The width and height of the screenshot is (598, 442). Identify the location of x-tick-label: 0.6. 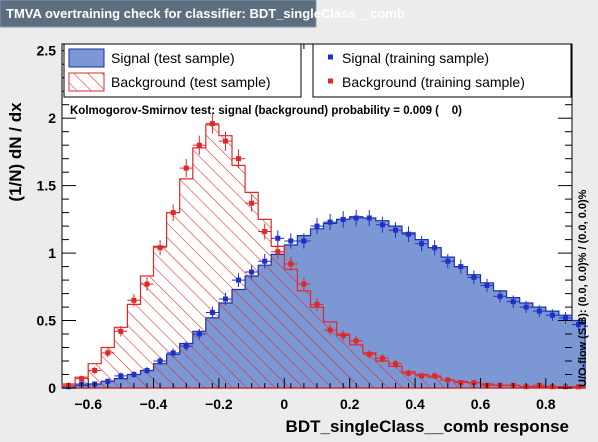
(481, 404).